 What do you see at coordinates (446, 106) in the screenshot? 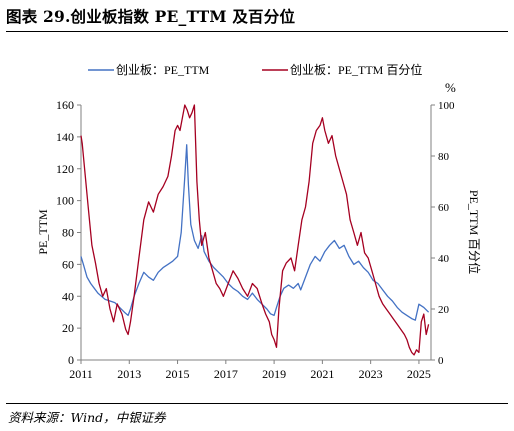
I see `y2-tick-label: 100` at bounding box center [446, 106].